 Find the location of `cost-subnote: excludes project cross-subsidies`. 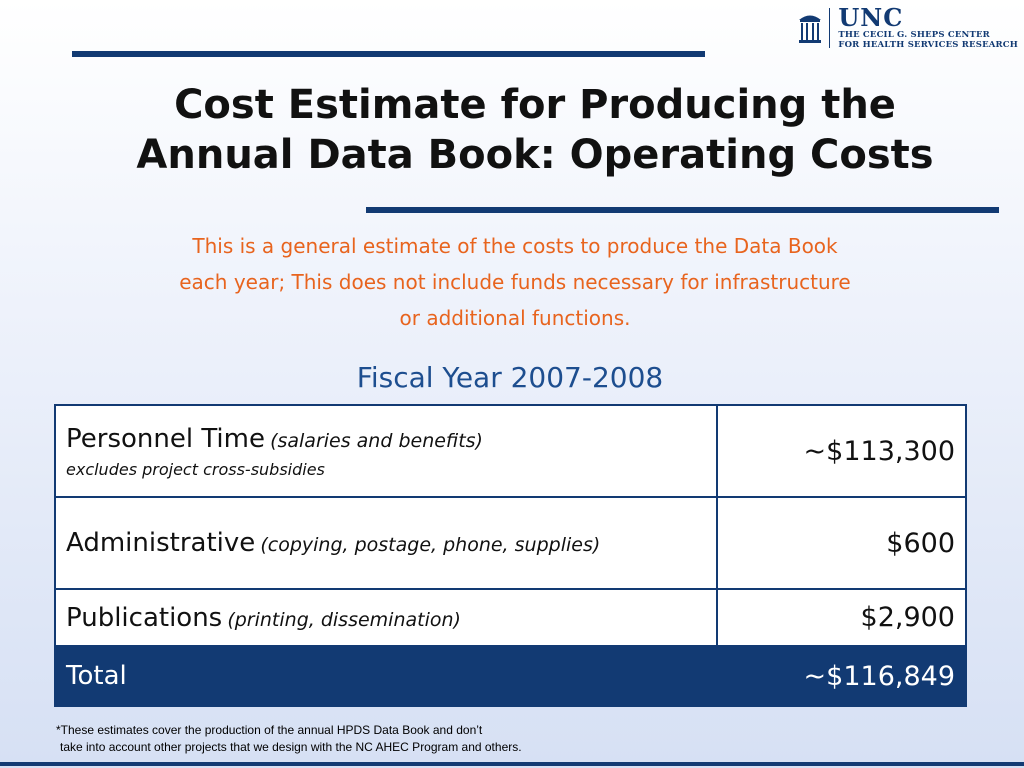

cost-subnote: excludes project cross-subsidies is located at coordinates (195, 469).